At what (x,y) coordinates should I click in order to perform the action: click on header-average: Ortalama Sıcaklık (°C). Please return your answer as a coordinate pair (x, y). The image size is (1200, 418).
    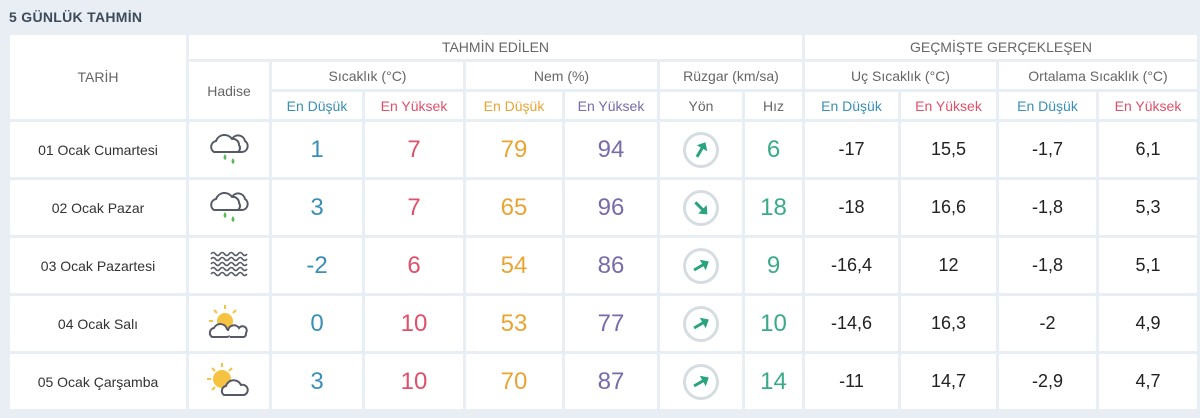
    Looking at the image, I should click on (1098, 75).